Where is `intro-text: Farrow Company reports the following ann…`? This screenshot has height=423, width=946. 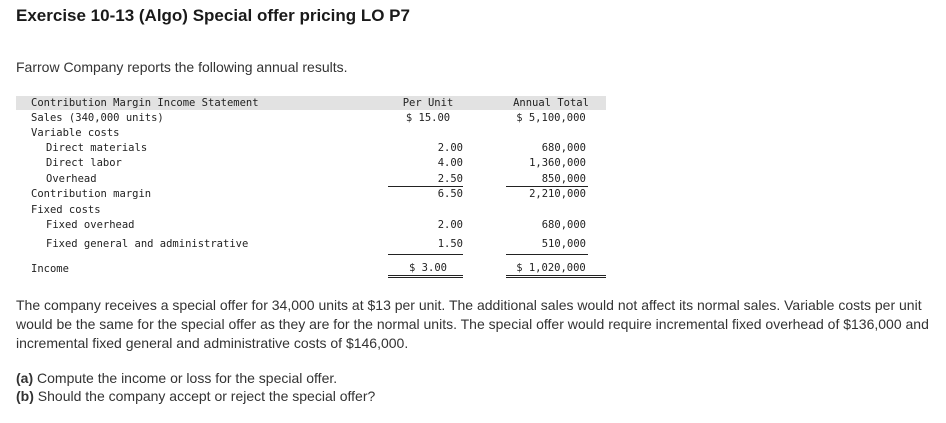 intro-text: Farrow Company reports the following ann… is located at coordinates (182, 67).